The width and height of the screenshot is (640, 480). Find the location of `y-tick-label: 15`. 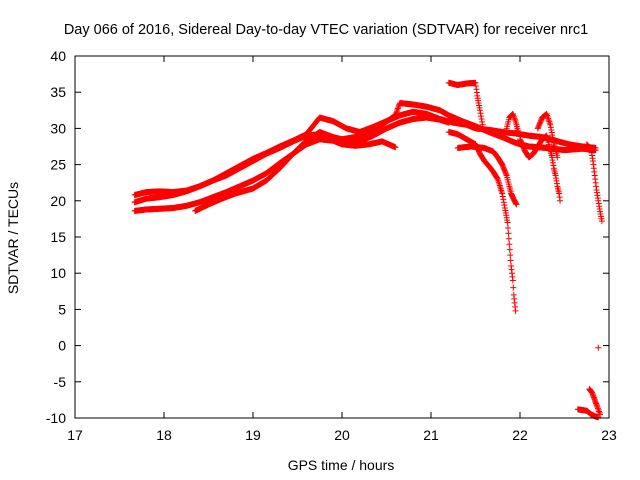

y-tick-label: 15 is located at coordinates (58, 237).